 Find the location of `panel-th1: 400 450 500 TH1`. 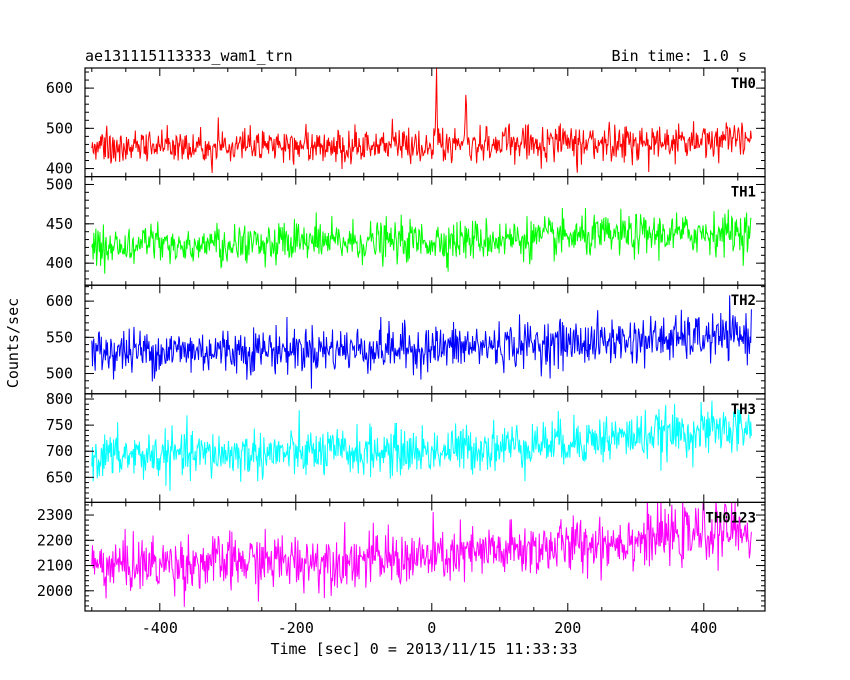

panel-th1: 400 450 500 TH1 is located at coordinates (405, 230).